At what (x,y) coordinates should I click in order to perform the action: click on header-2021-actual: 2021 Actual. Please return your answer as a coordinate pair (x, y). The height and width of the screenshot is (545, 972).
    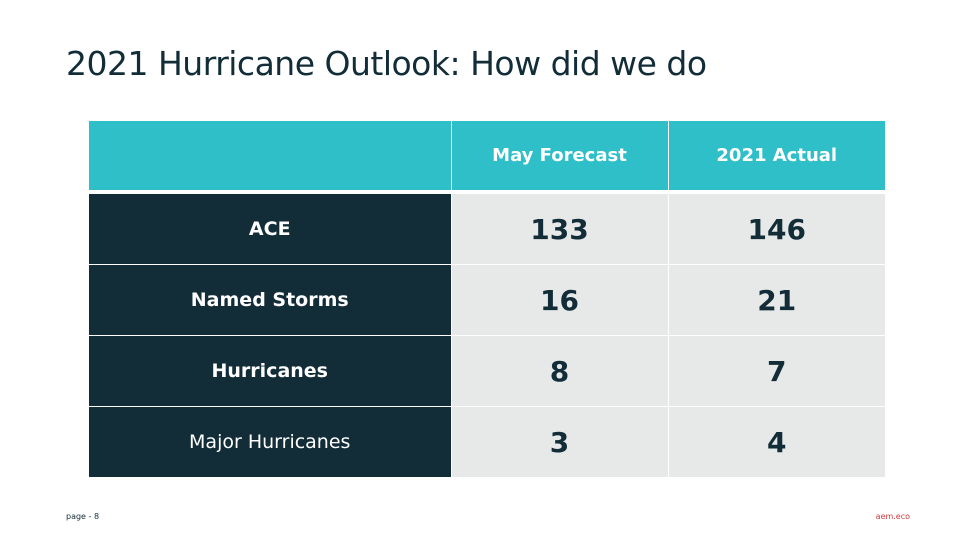
    Looking at the image, I should click on (776, 156).